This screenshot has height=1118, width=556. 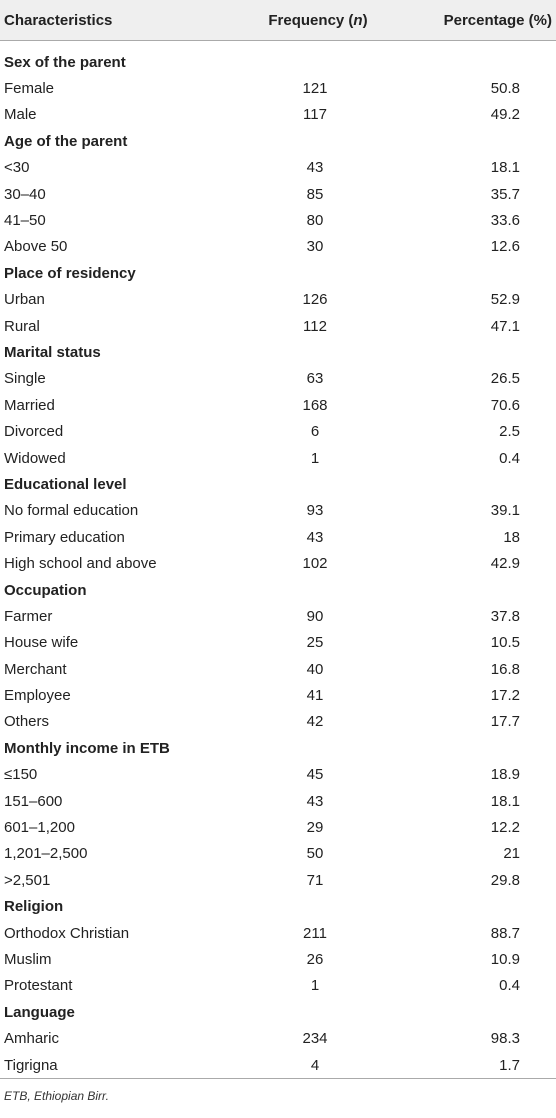 What do you see at coordinates (505, 194) in the screenshot?
I see `row-percentage: 35.7` at bounding box center [505, 194].